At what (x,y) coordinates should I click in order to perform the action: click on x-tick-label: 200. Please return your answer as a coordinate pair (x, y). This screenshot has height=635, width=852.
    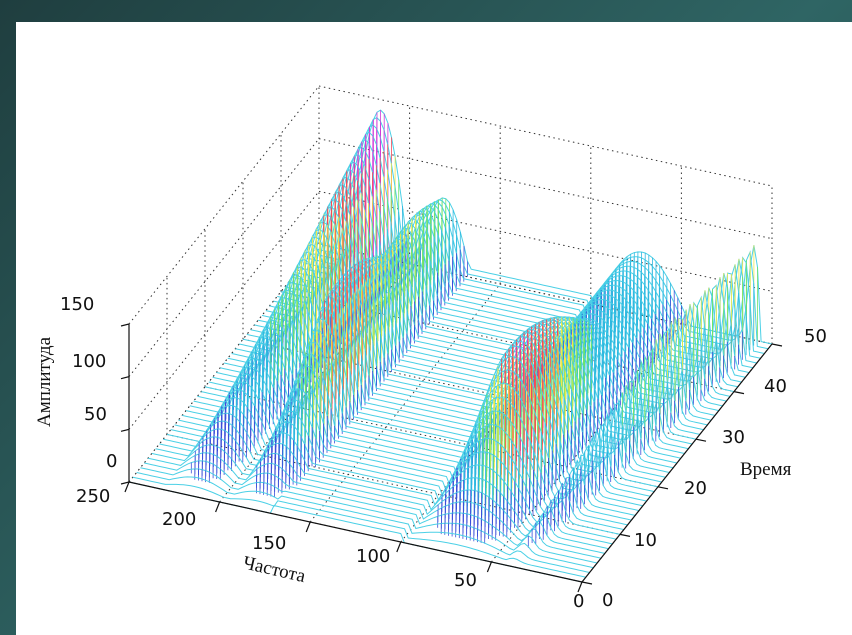
    Looking at the image, I should click on (179, 519).